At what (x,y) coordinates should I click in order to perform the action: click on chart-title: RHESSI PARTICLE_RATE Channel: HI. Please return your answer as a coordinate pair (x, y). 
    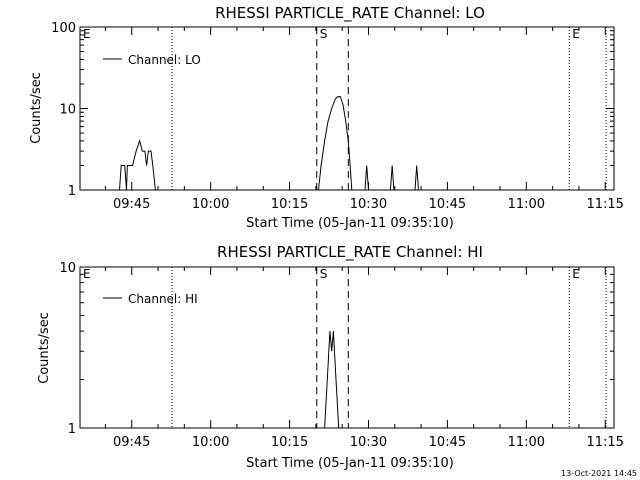
    Looking at the image, I should click on (350, 252).